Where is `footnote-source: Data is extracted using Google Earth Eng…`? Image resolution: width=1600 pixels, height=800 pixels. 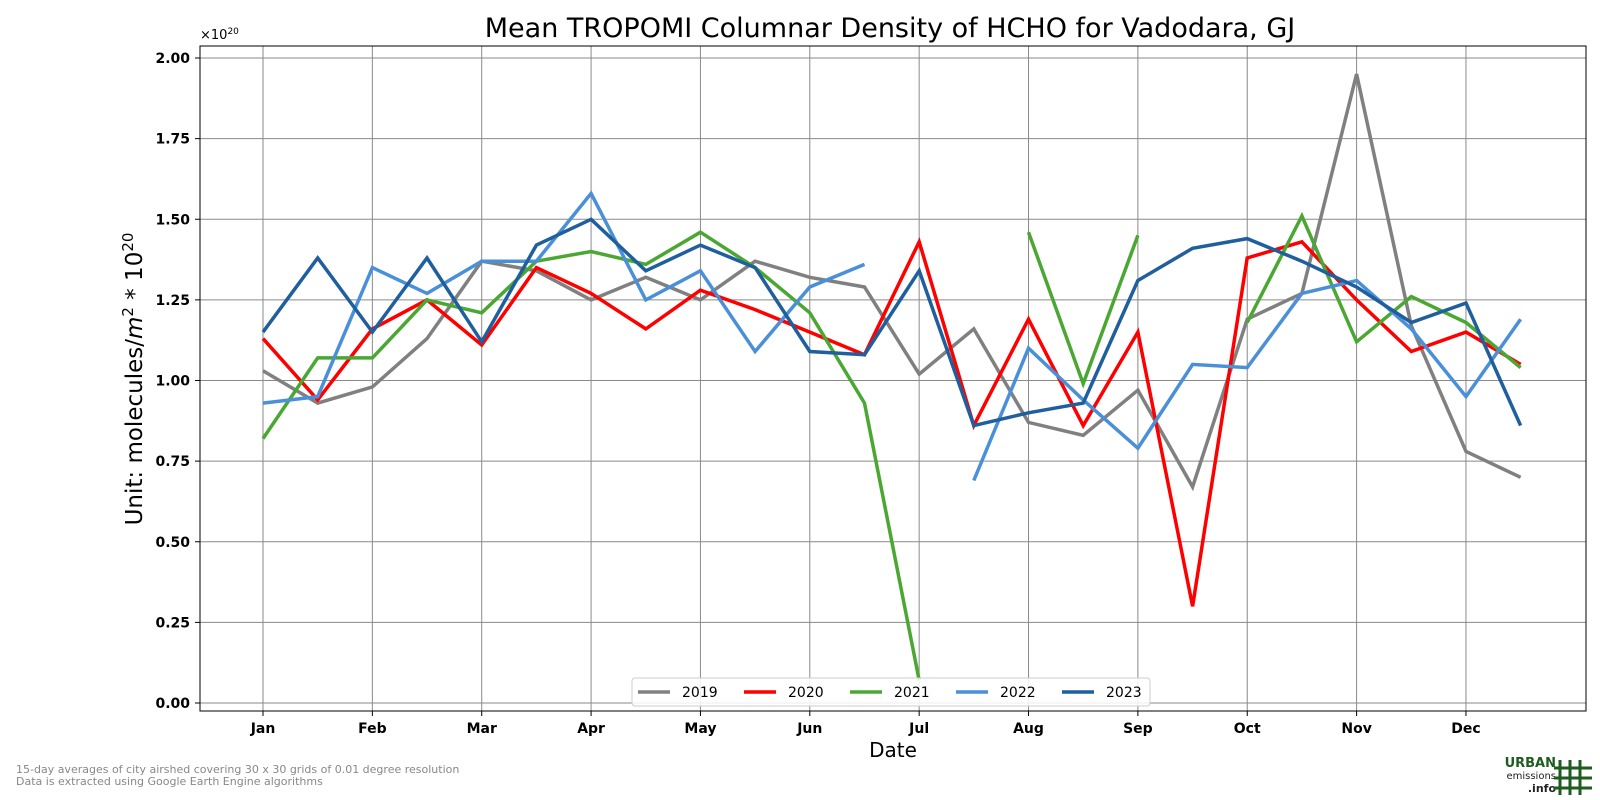
footnote-source: Data is extracted using Google Earth Eng… is located at coordinates (169, 781).